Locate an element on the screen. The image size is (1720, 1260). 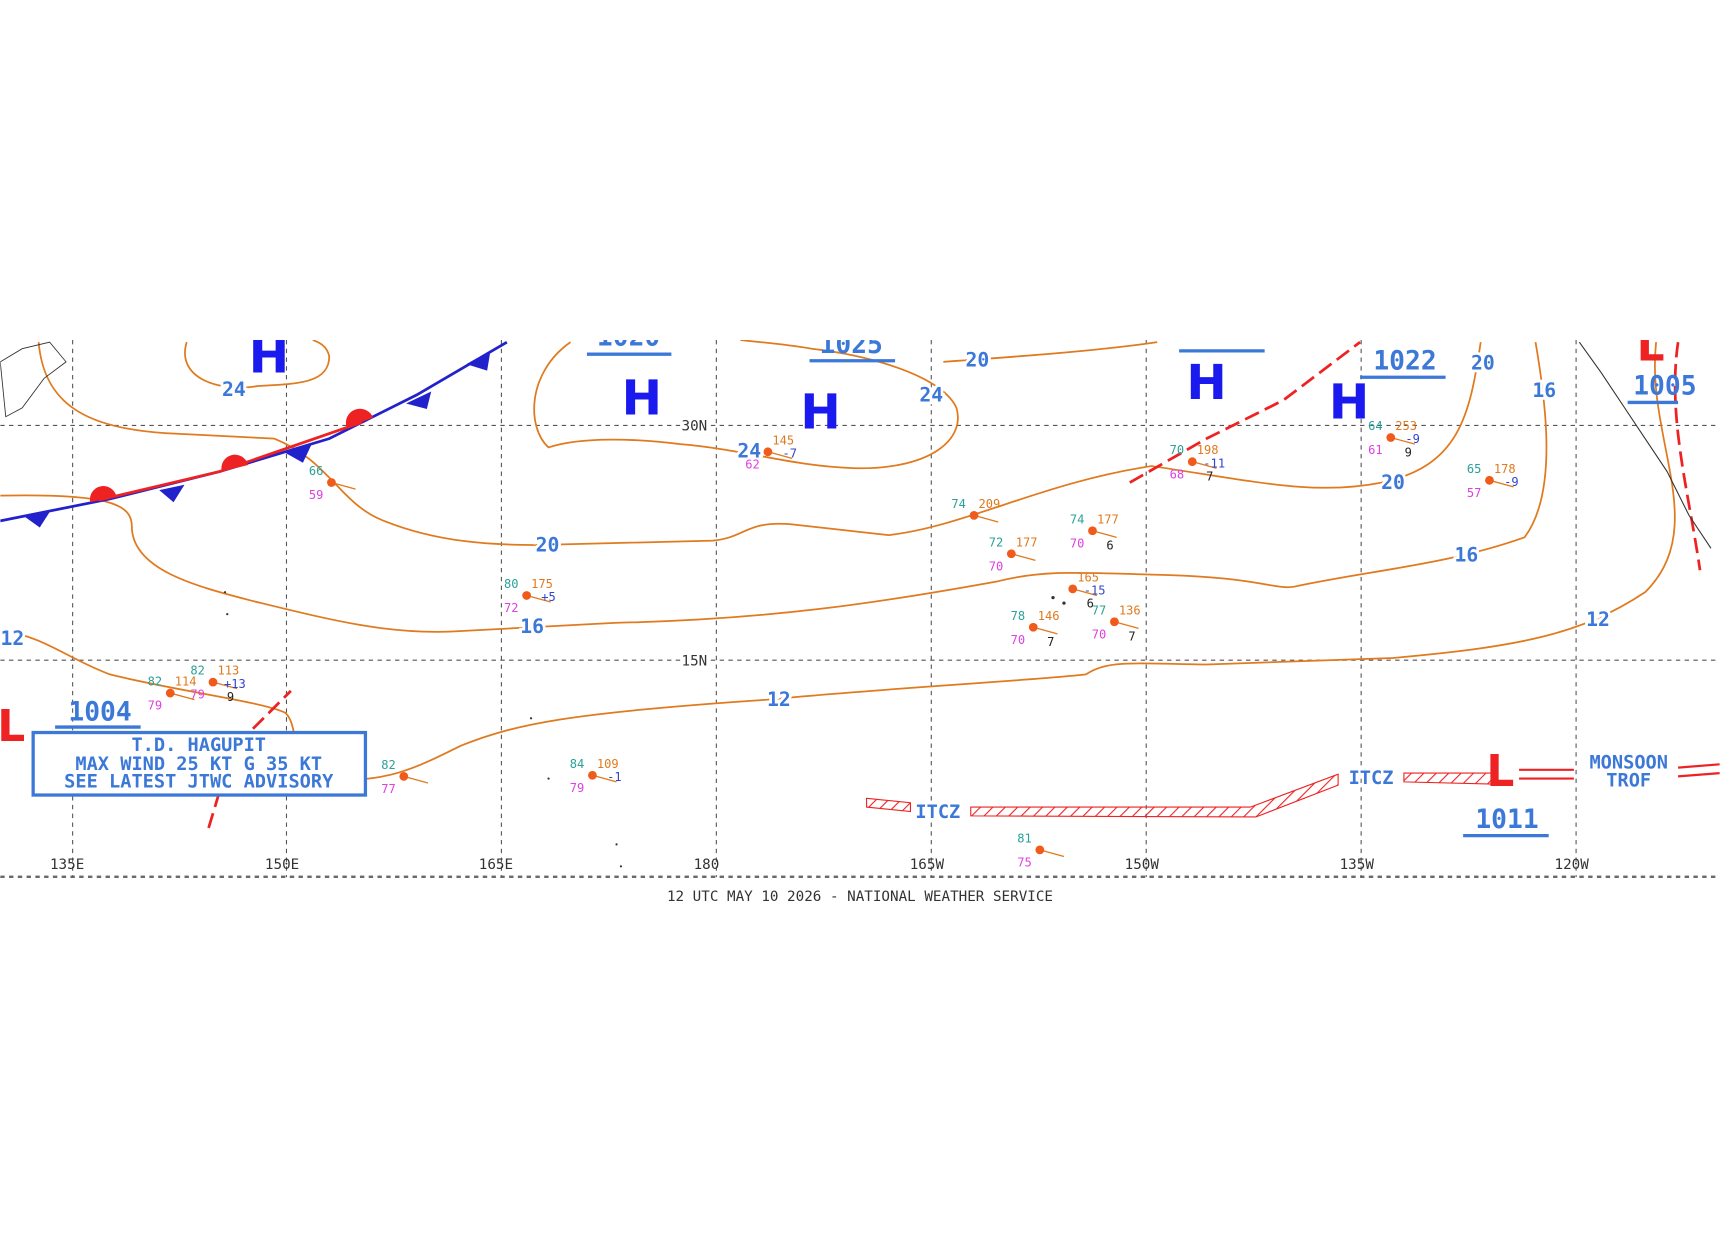
pressure-value: 1005 is located at coordinates (1664, 387).